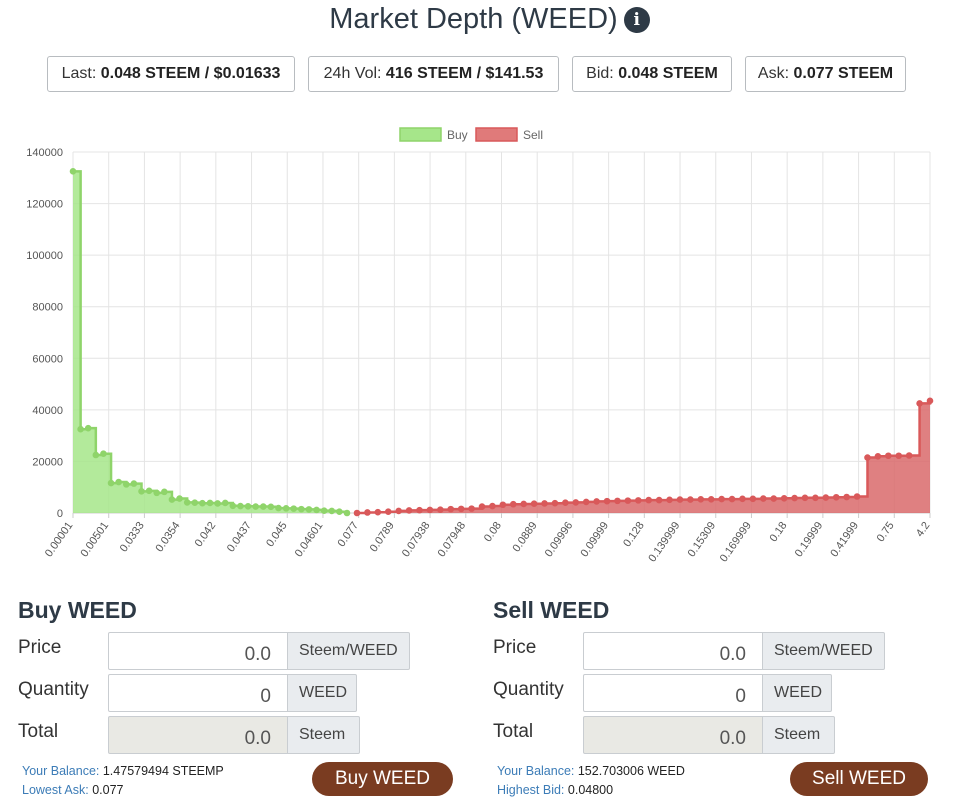 This screenshot has height=802, width=979. What do you see at coordinates (59, 539) in the screenshot?
I see `x-tick-label: 0.00001` at bounding box center [59, 539].